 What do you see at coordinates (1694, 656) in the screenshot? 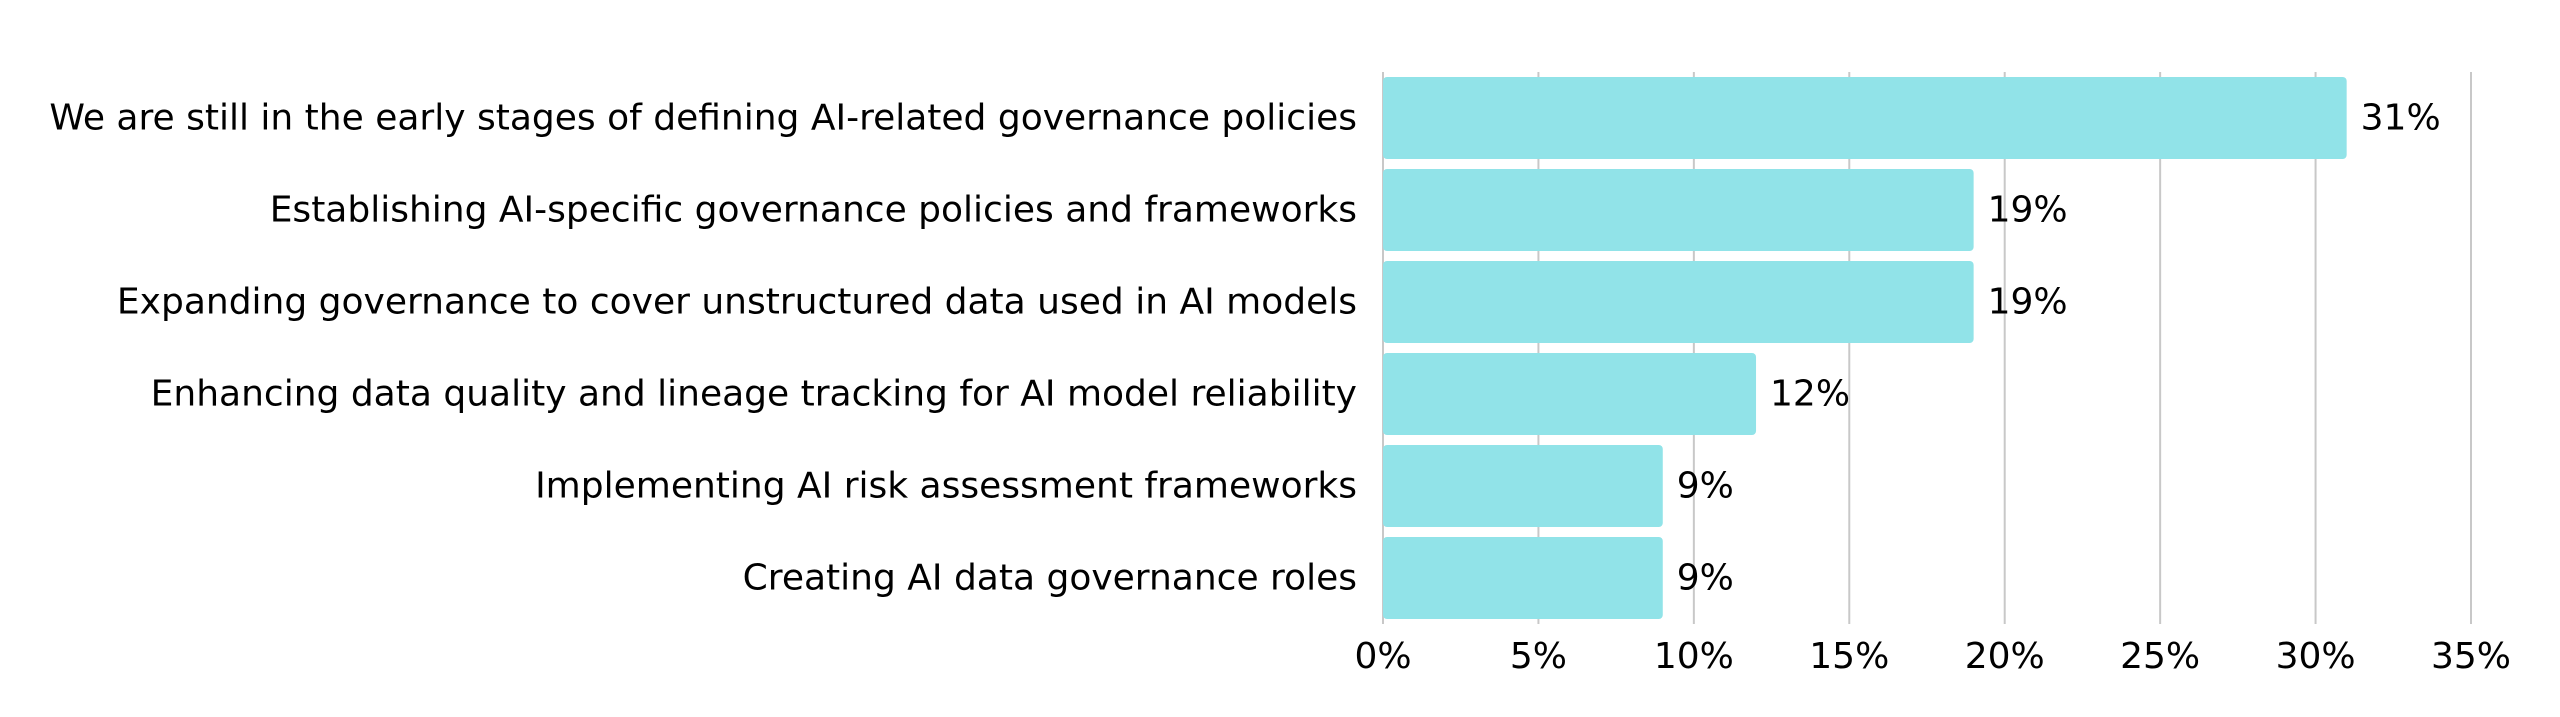
I see `x-tick-label-10: 10%` at bounding box center [1694, 656].